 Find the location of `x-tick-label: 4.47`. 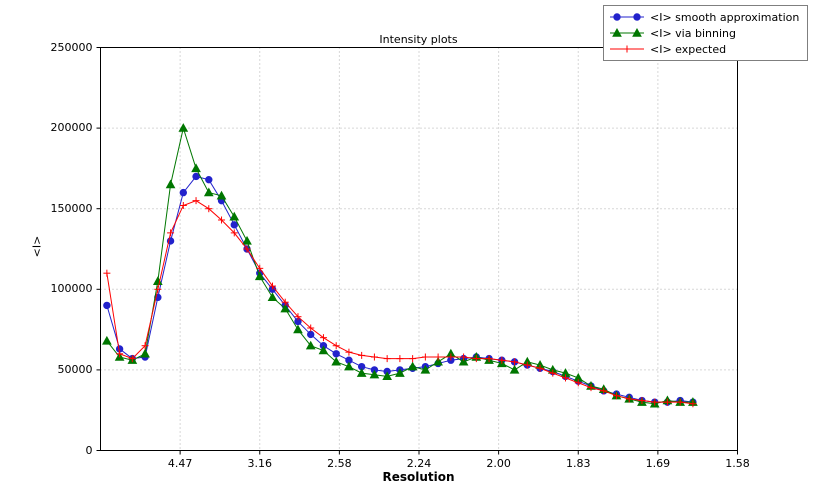

x-tick-label: 4.47 is located at coordinates (180, 463).